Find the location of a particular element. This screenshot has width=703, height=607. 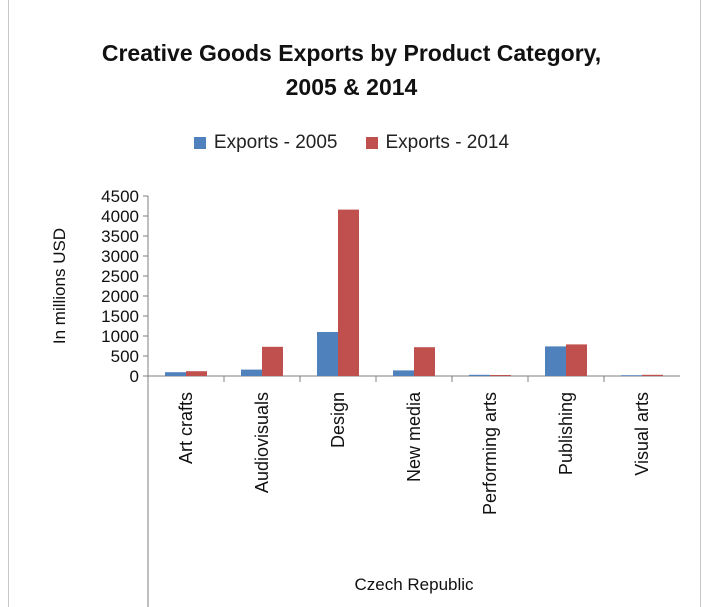

y-tick-label: 0 is located at coordinates (134, 376).